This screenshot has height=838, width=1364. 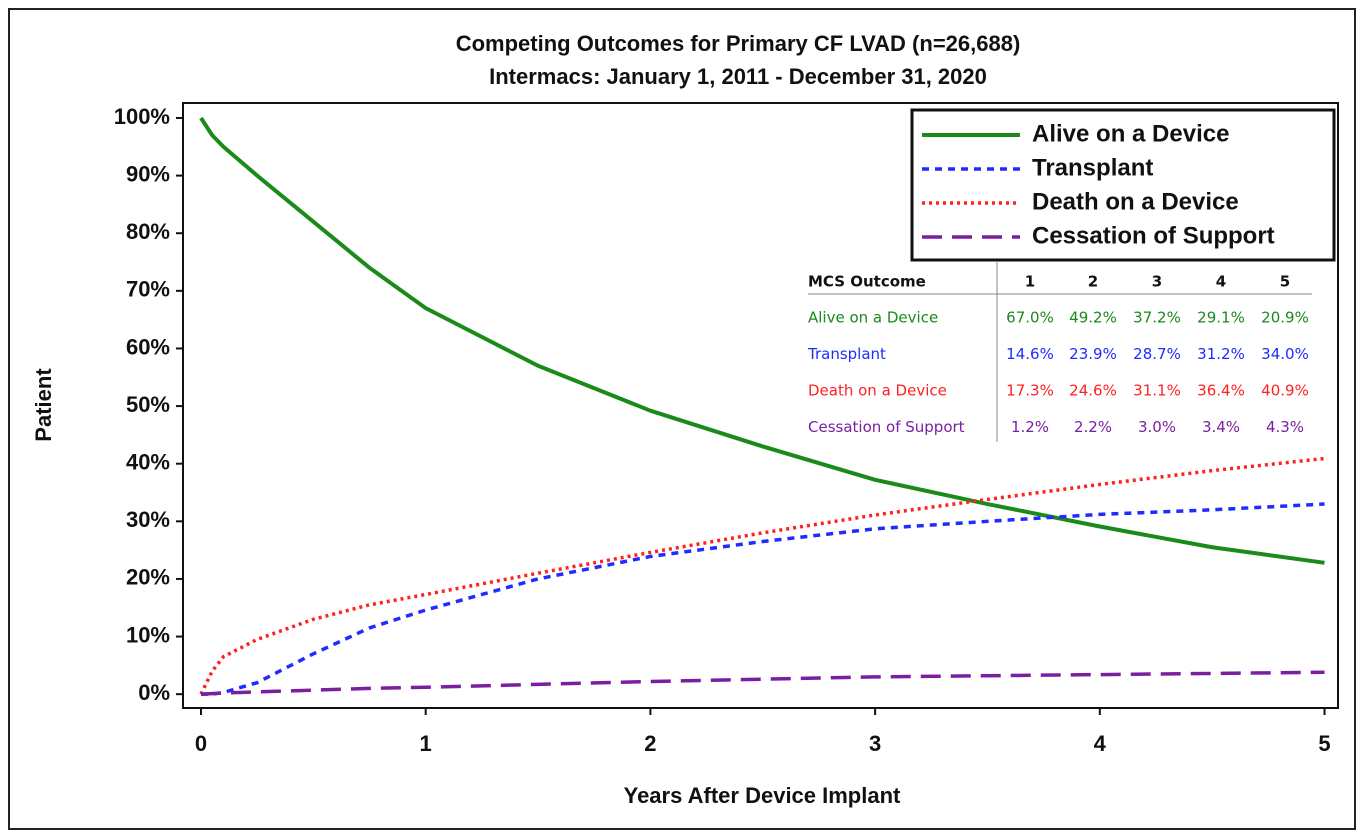 I want to click on y-tick-label: 90%, so click(x=148, y=173).